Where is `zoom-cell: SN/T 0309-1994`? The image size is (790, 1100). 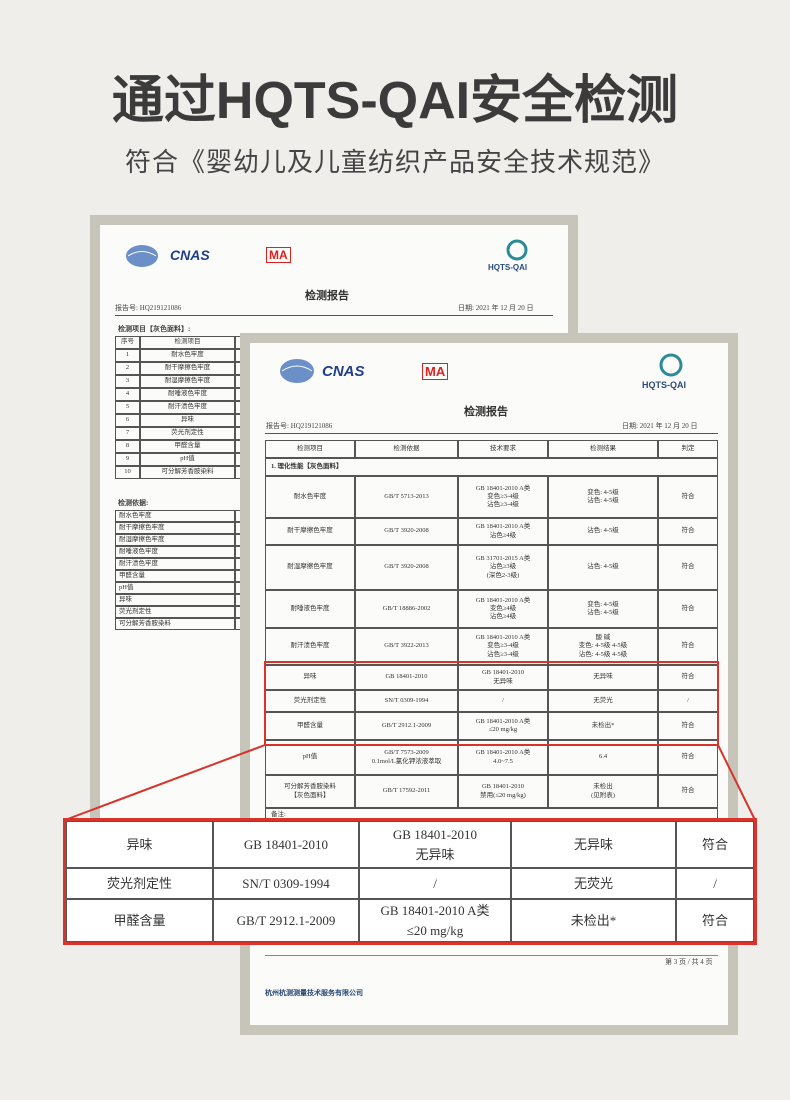
zoom-cell: SN/T 0309-1994 is located at coordinates (286, 883).